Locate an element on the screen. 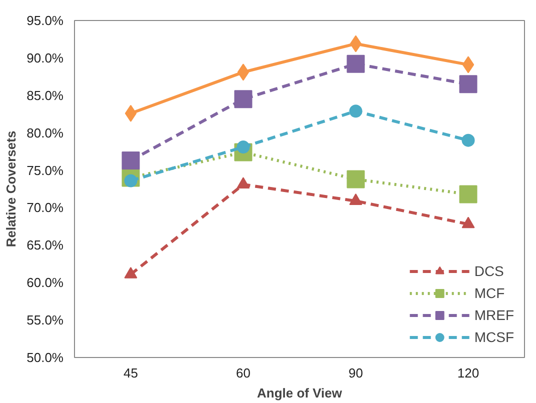 This screenshot has width=536, height=403. x-axis-title: Angle of View is located at coordinates (300, 393).